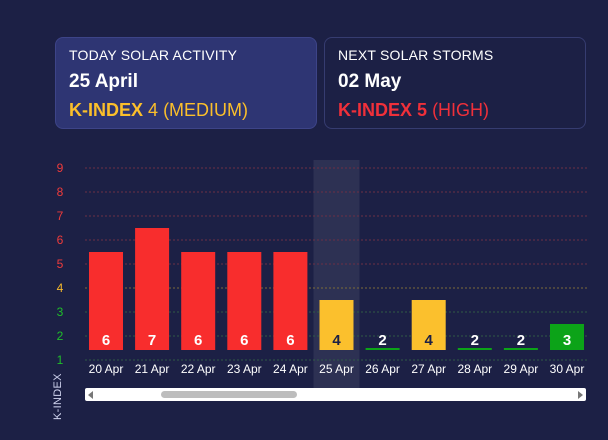  What do you see at coordinates (198, 369) in the screenshot?
I see `x-tick-label: 22 Apr` at bounding box center [198, 369].